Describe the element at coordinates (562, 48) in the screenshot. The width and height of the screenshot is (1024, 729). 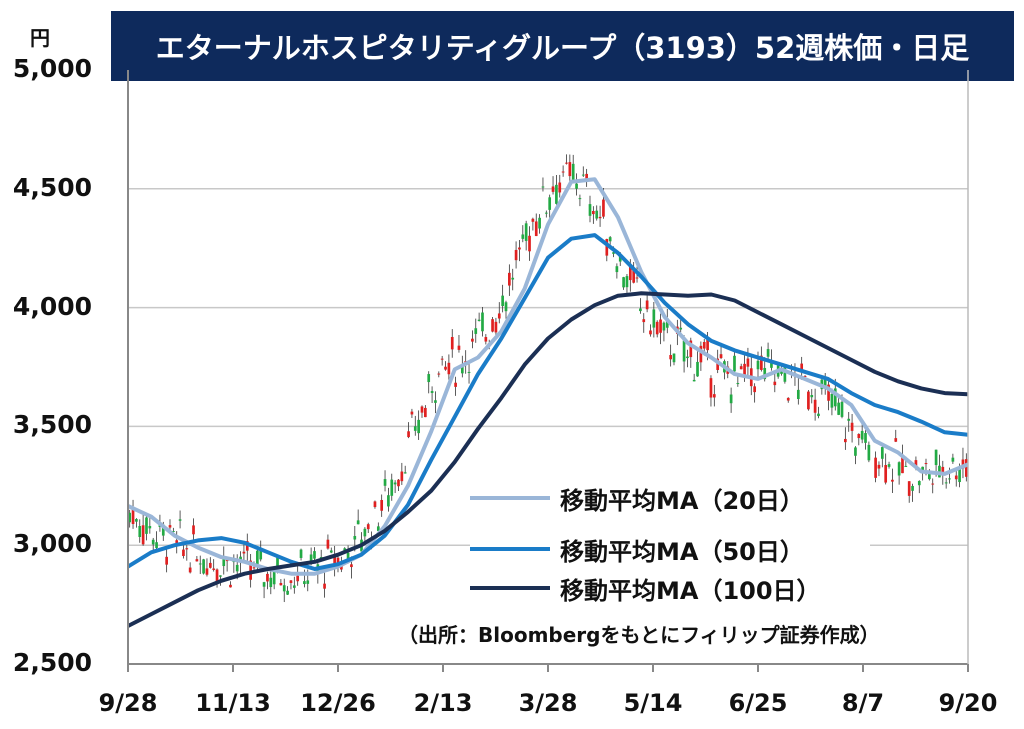
I see `chart-title: エターナルホスピタリティグループ（3193）52週株価・日足` at that location.